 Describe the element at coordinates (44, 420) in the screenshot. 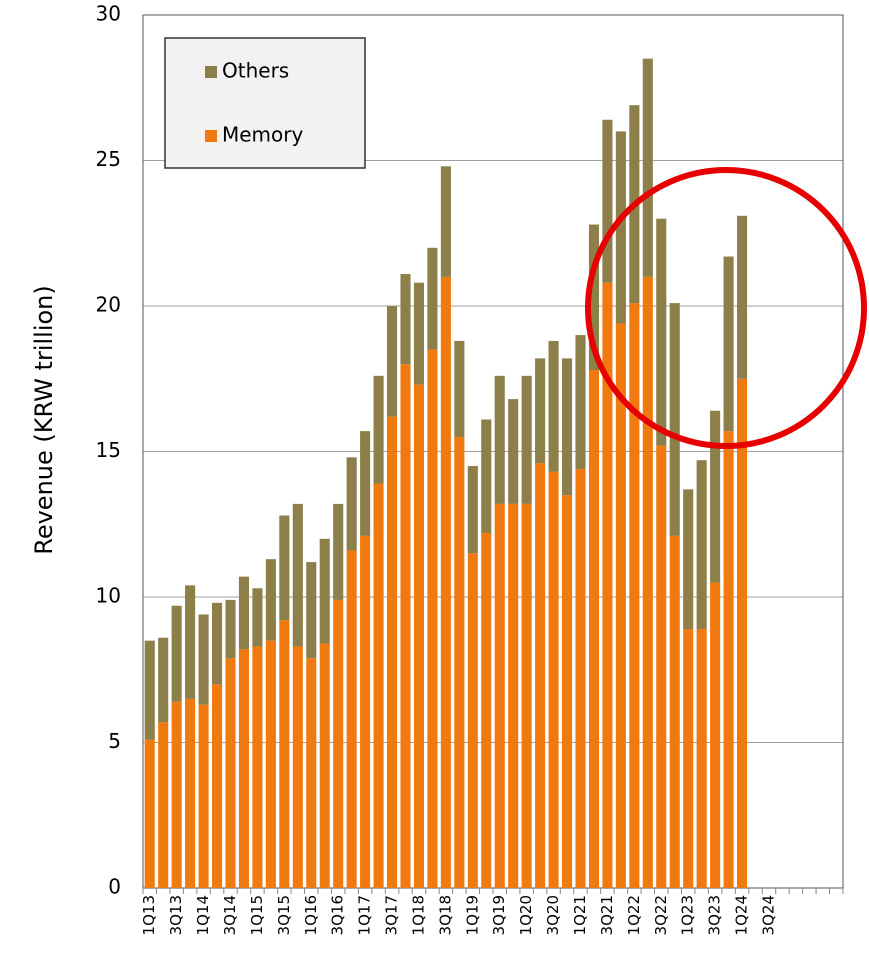

I see `y-axis-label: Revenue (KRW trillion)` at that location.